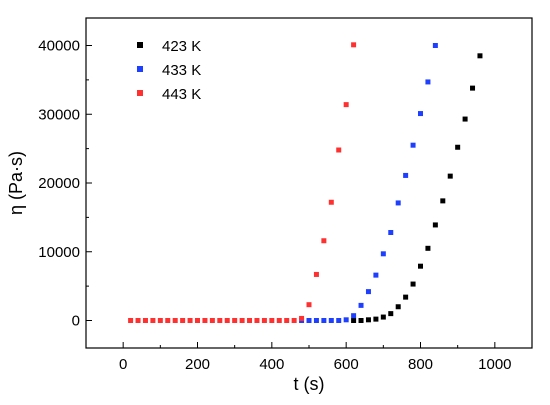 Image resolution: width=550 pixels, height=405 pixels. I want to click on x-axis-title: t (s), so click(309, 384).